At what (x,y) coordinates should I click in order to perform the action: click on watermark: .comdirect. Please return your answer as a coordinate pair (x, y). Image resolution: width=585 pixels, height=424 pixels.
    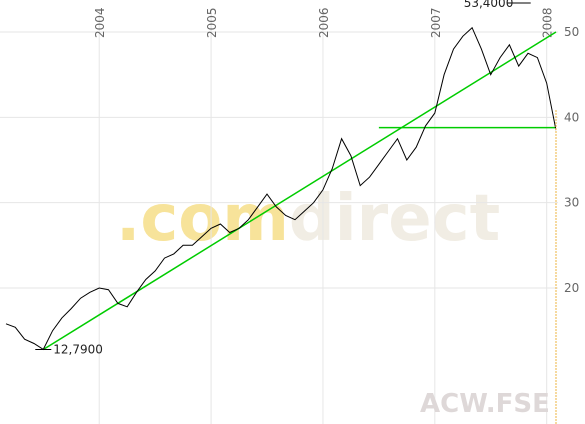
    Looking at the image, I should click on (308, 219).